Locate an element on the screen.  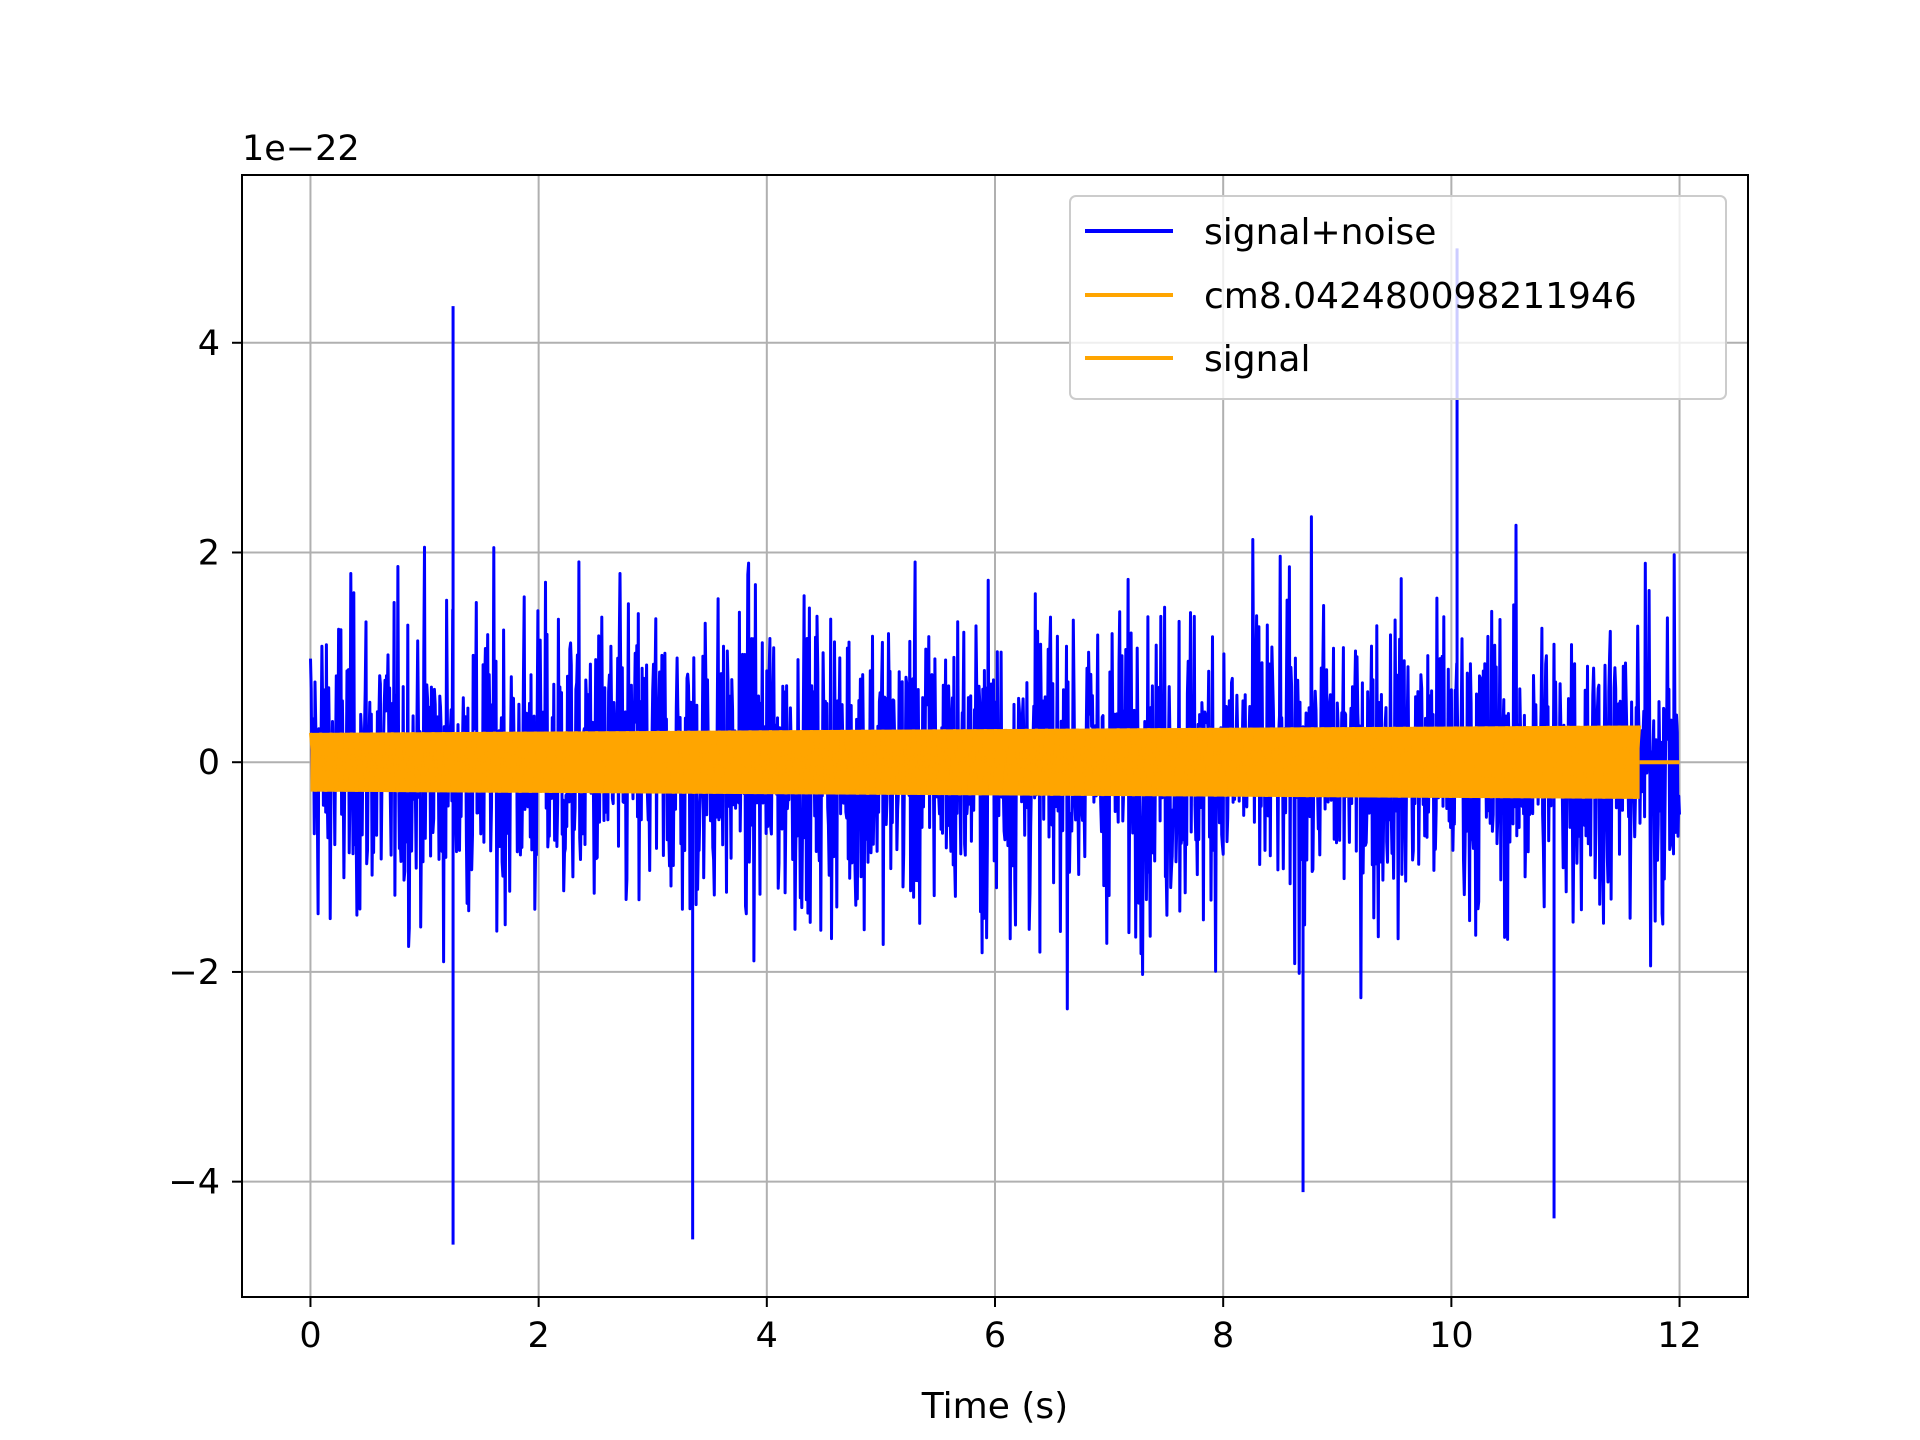
y-axis: −4 −2 0 2 4 is located at coordinates (205, 763).